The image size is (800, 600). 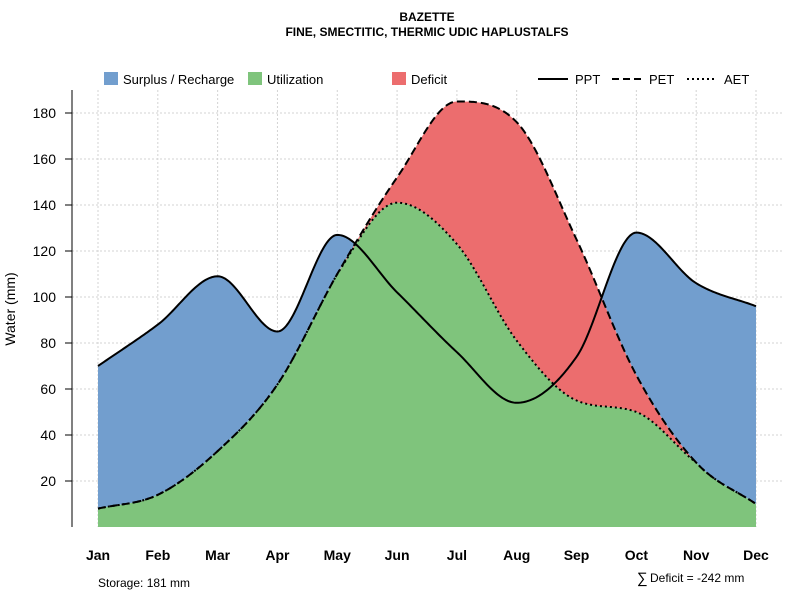 I want to click on x-tick-label-nov: Nov, so click(x=696, y=555).